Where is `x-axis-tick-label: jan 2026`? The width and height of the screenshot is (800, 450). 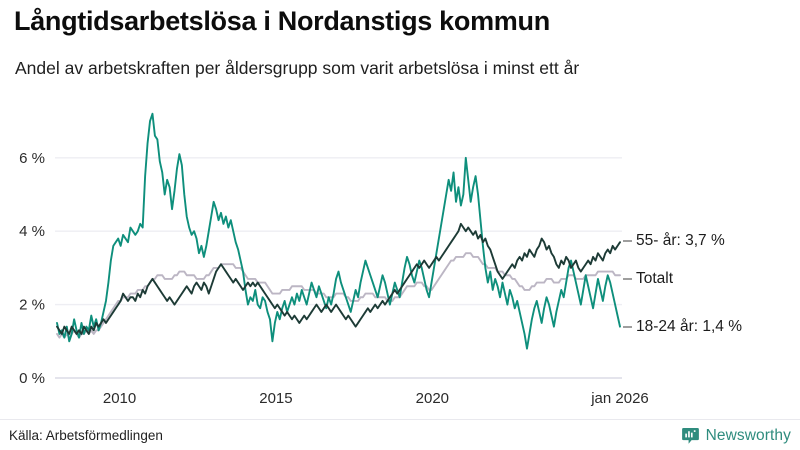
x-axis-tick-label: jan 2026 is located at coordinates (619, 398).